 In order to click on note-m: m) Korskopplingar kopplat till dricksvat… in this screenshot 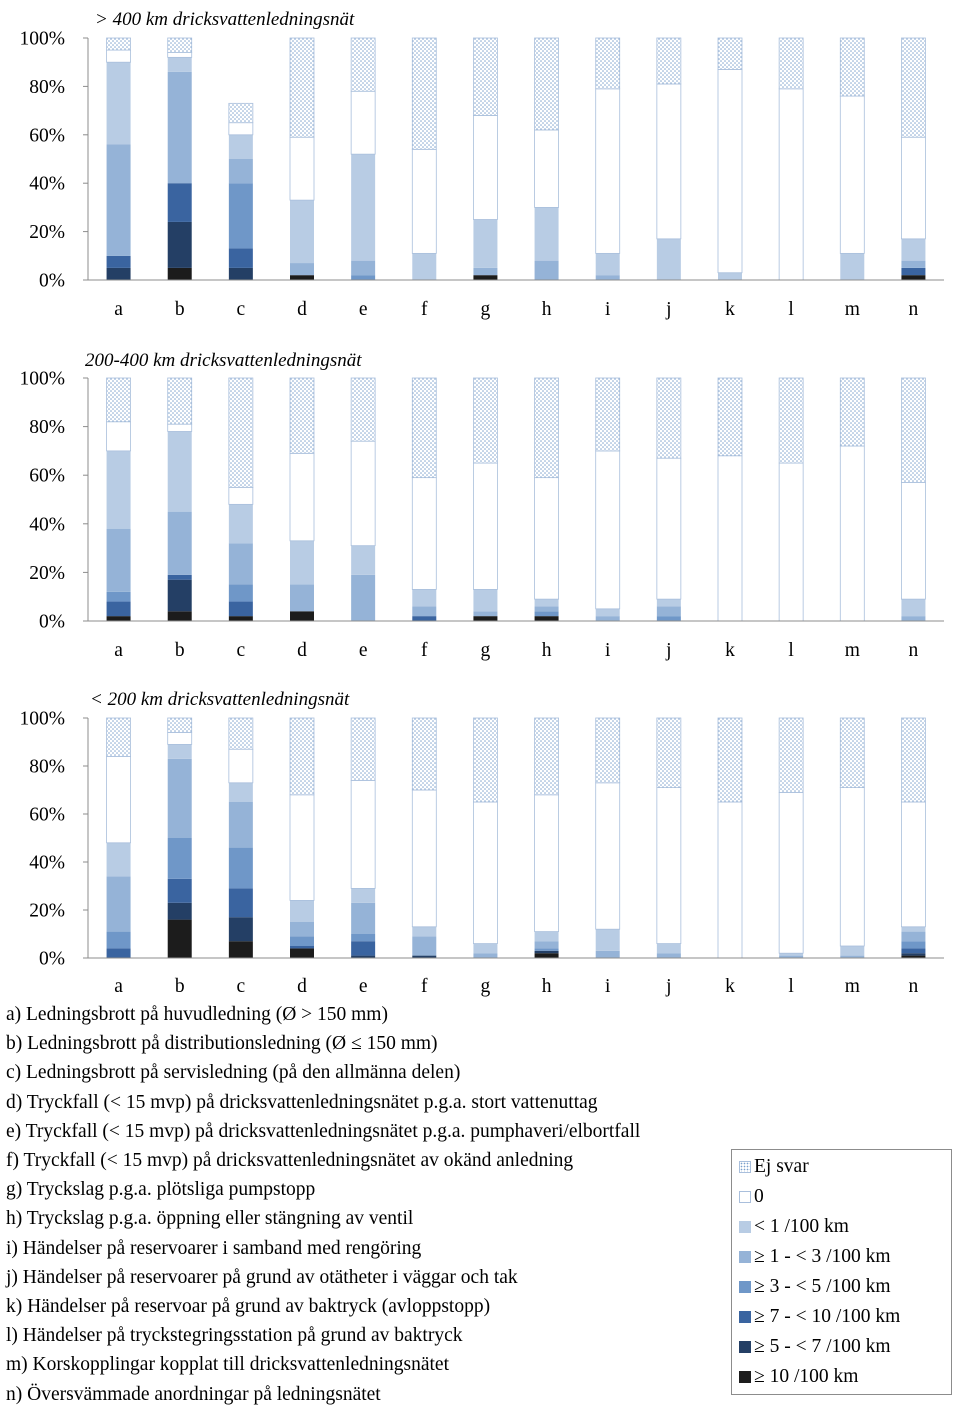, I will do `click(227, 1365)`.